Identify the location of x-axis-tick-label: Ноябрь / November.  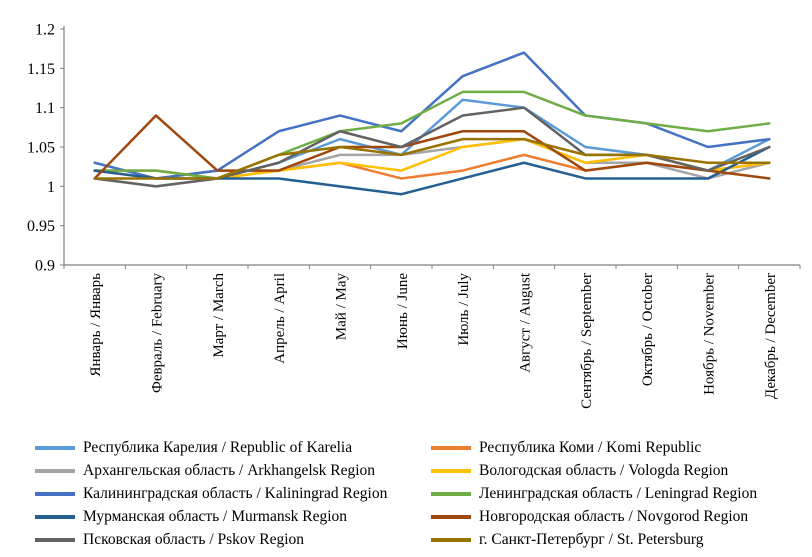
(710, 334).